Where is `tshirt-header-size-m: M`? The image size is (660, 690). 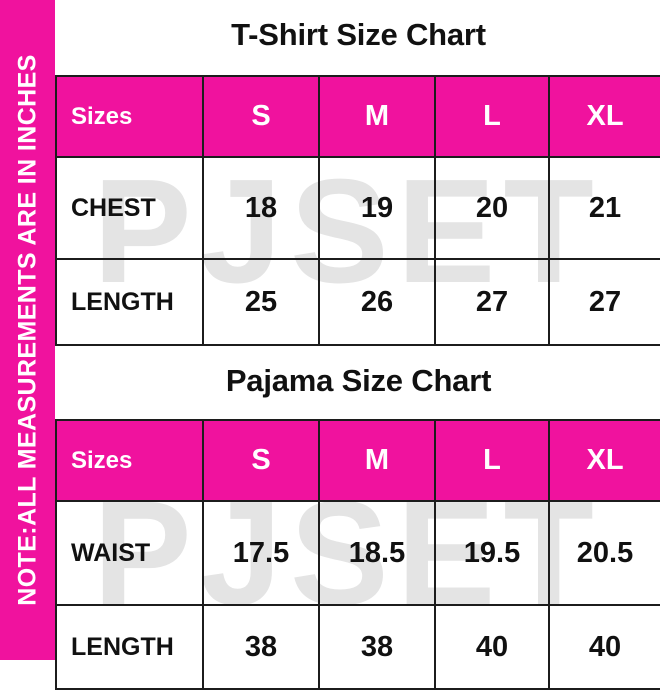 tshirt-header-size-m: M is located at coordinates (377, 116).